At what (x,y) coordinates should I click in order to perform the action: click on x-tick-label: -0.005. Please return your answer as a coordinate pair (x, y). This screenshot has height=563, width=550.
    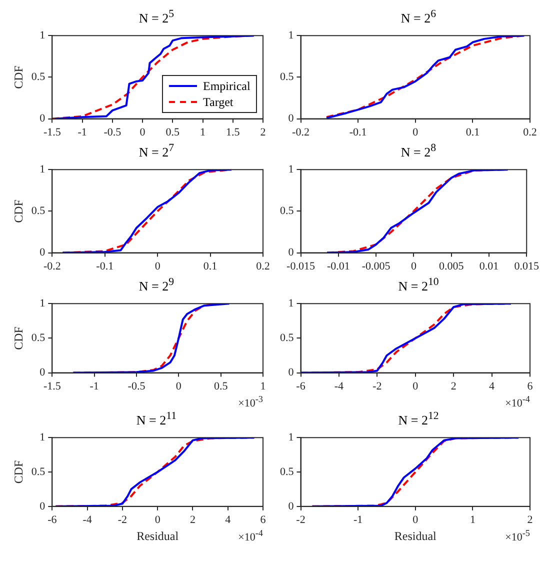
    Looking at the image, I should click on (376, 266).